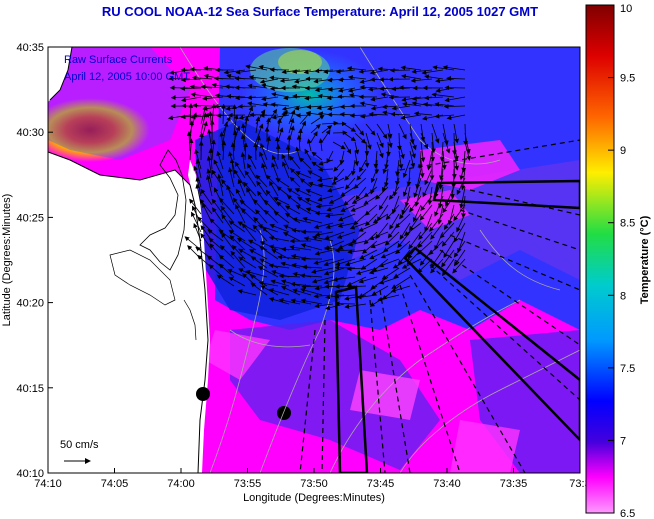 The image size is (654, 519). I want to click on colorbar-tick-label: 8, so click(623, 296).